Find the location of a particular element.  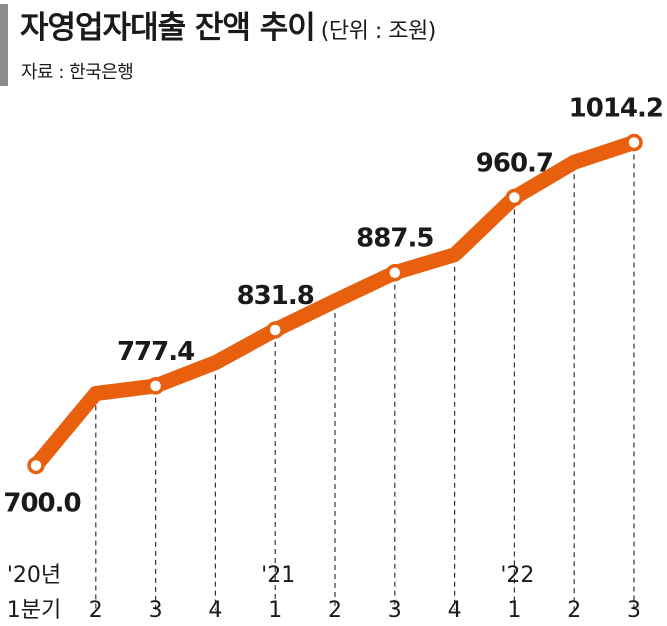

data-label: 887.5 is located at coordinates (394, 239).